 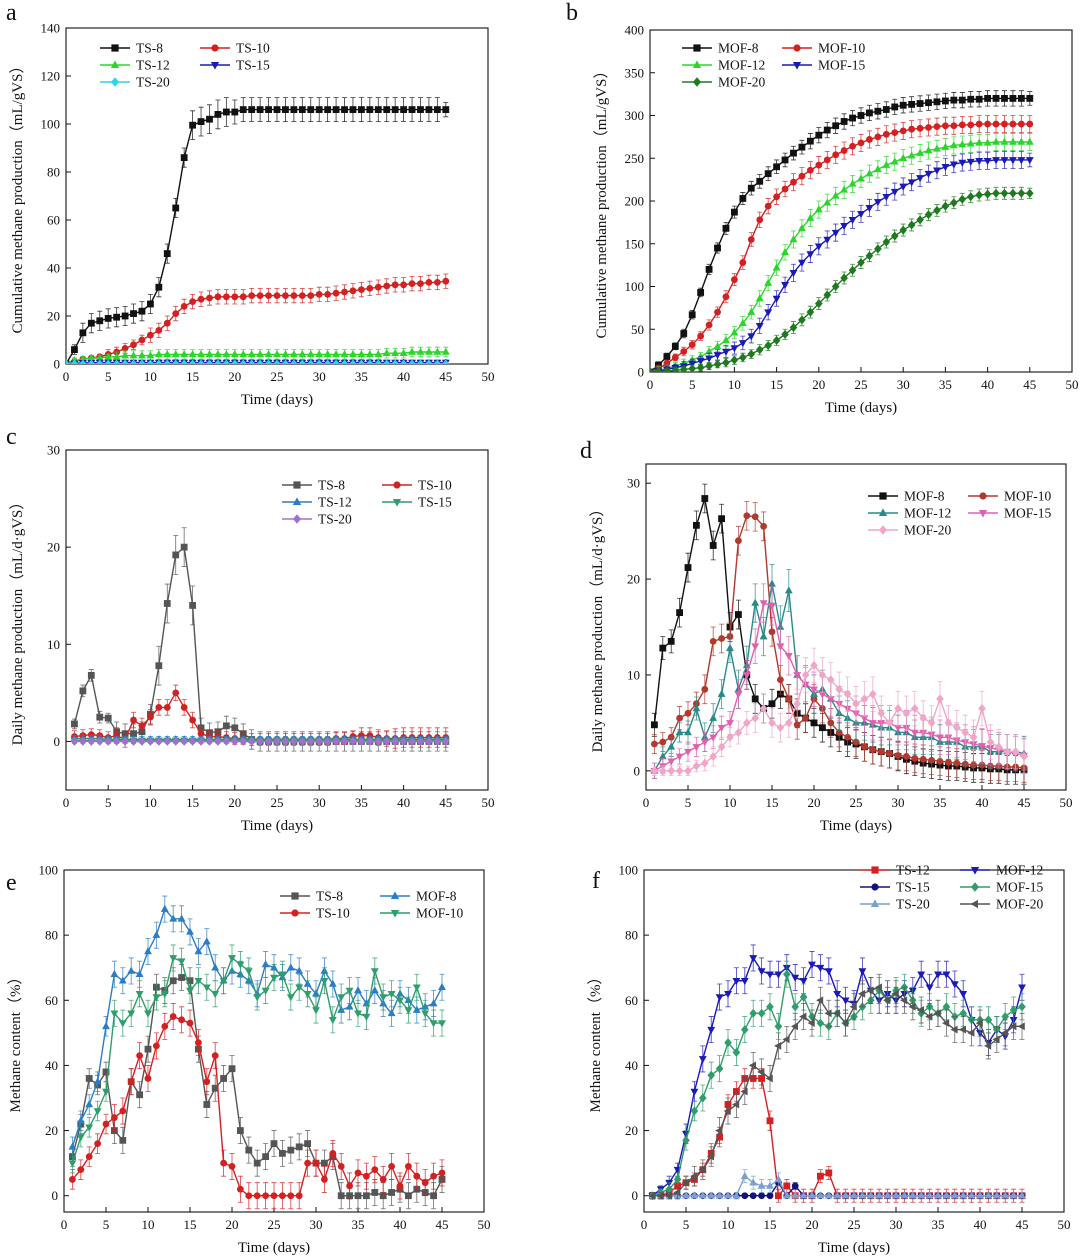 I want to click on legend-label: MOF-20, so click(x=928, y=530).